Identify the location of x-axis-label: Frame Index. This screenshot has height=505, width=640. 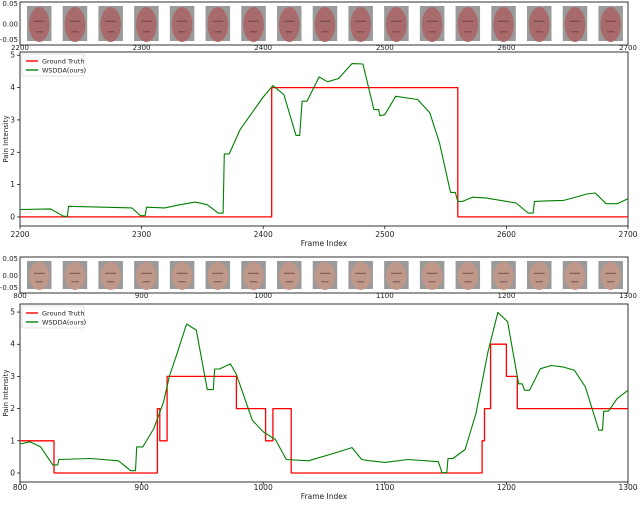
(324, 496).